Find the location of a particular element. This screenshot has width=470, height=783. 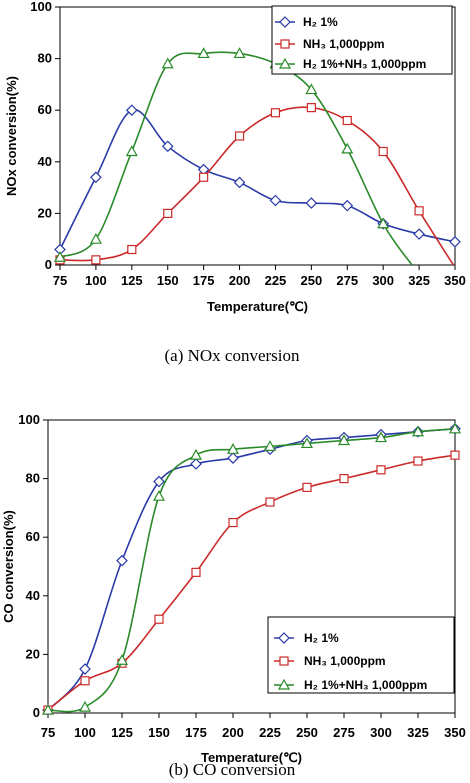

y-axis-title: NOx conversion(%) is located at coordinates (11, 136).